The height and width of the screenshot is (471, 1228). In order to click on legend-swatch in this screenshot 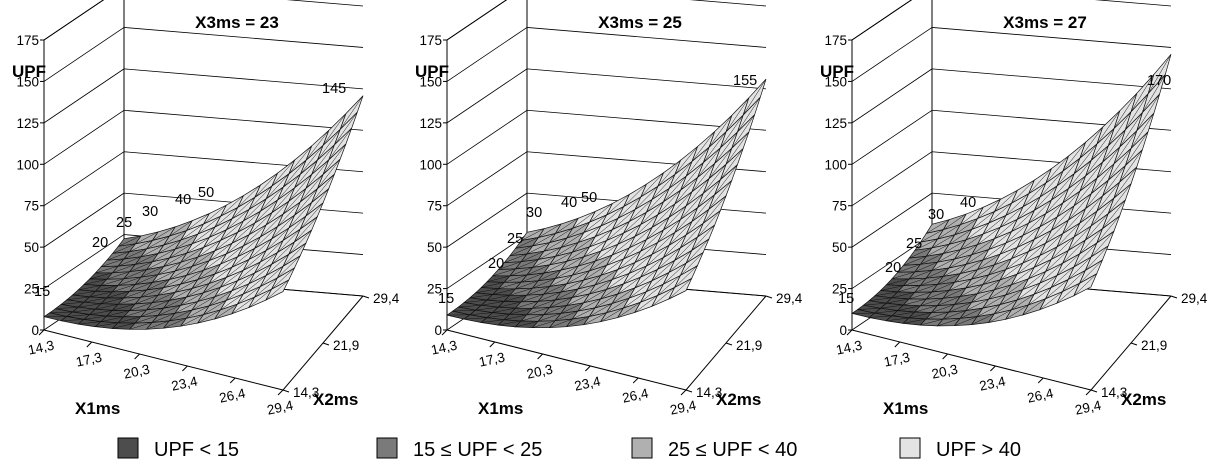, I will do `click(128, 448)`.